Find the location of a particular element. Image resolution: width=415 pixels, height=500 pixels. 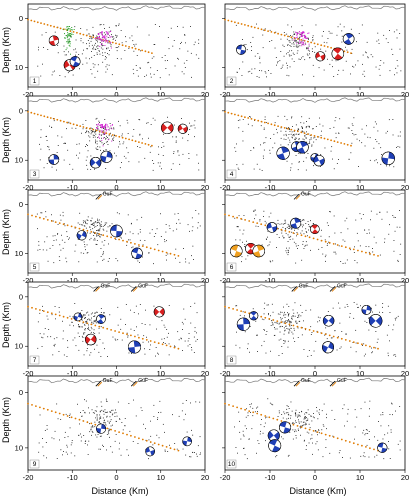

panel-number: 9 is located at coordinates (35, 464).